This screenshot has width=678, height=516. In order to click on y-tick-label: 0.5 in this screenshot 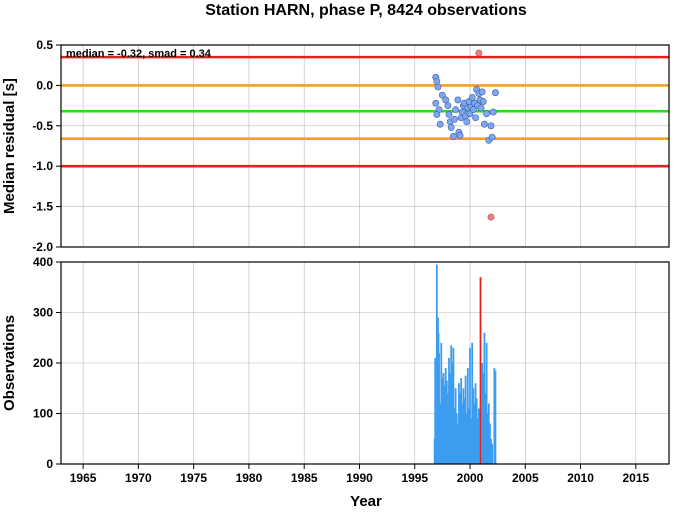, I will do `click(44, 45)`.